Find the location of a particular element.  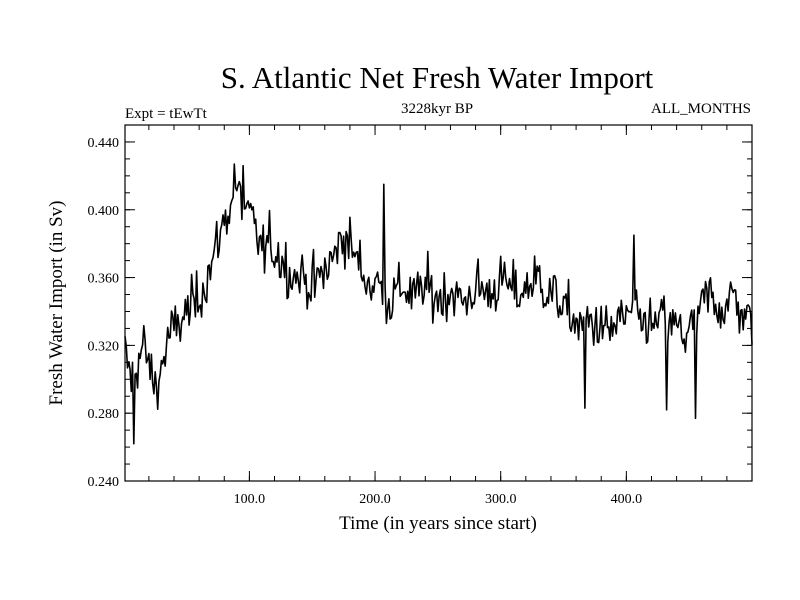

y-tick-label: 0.400 is located at coordinates (104, 211).